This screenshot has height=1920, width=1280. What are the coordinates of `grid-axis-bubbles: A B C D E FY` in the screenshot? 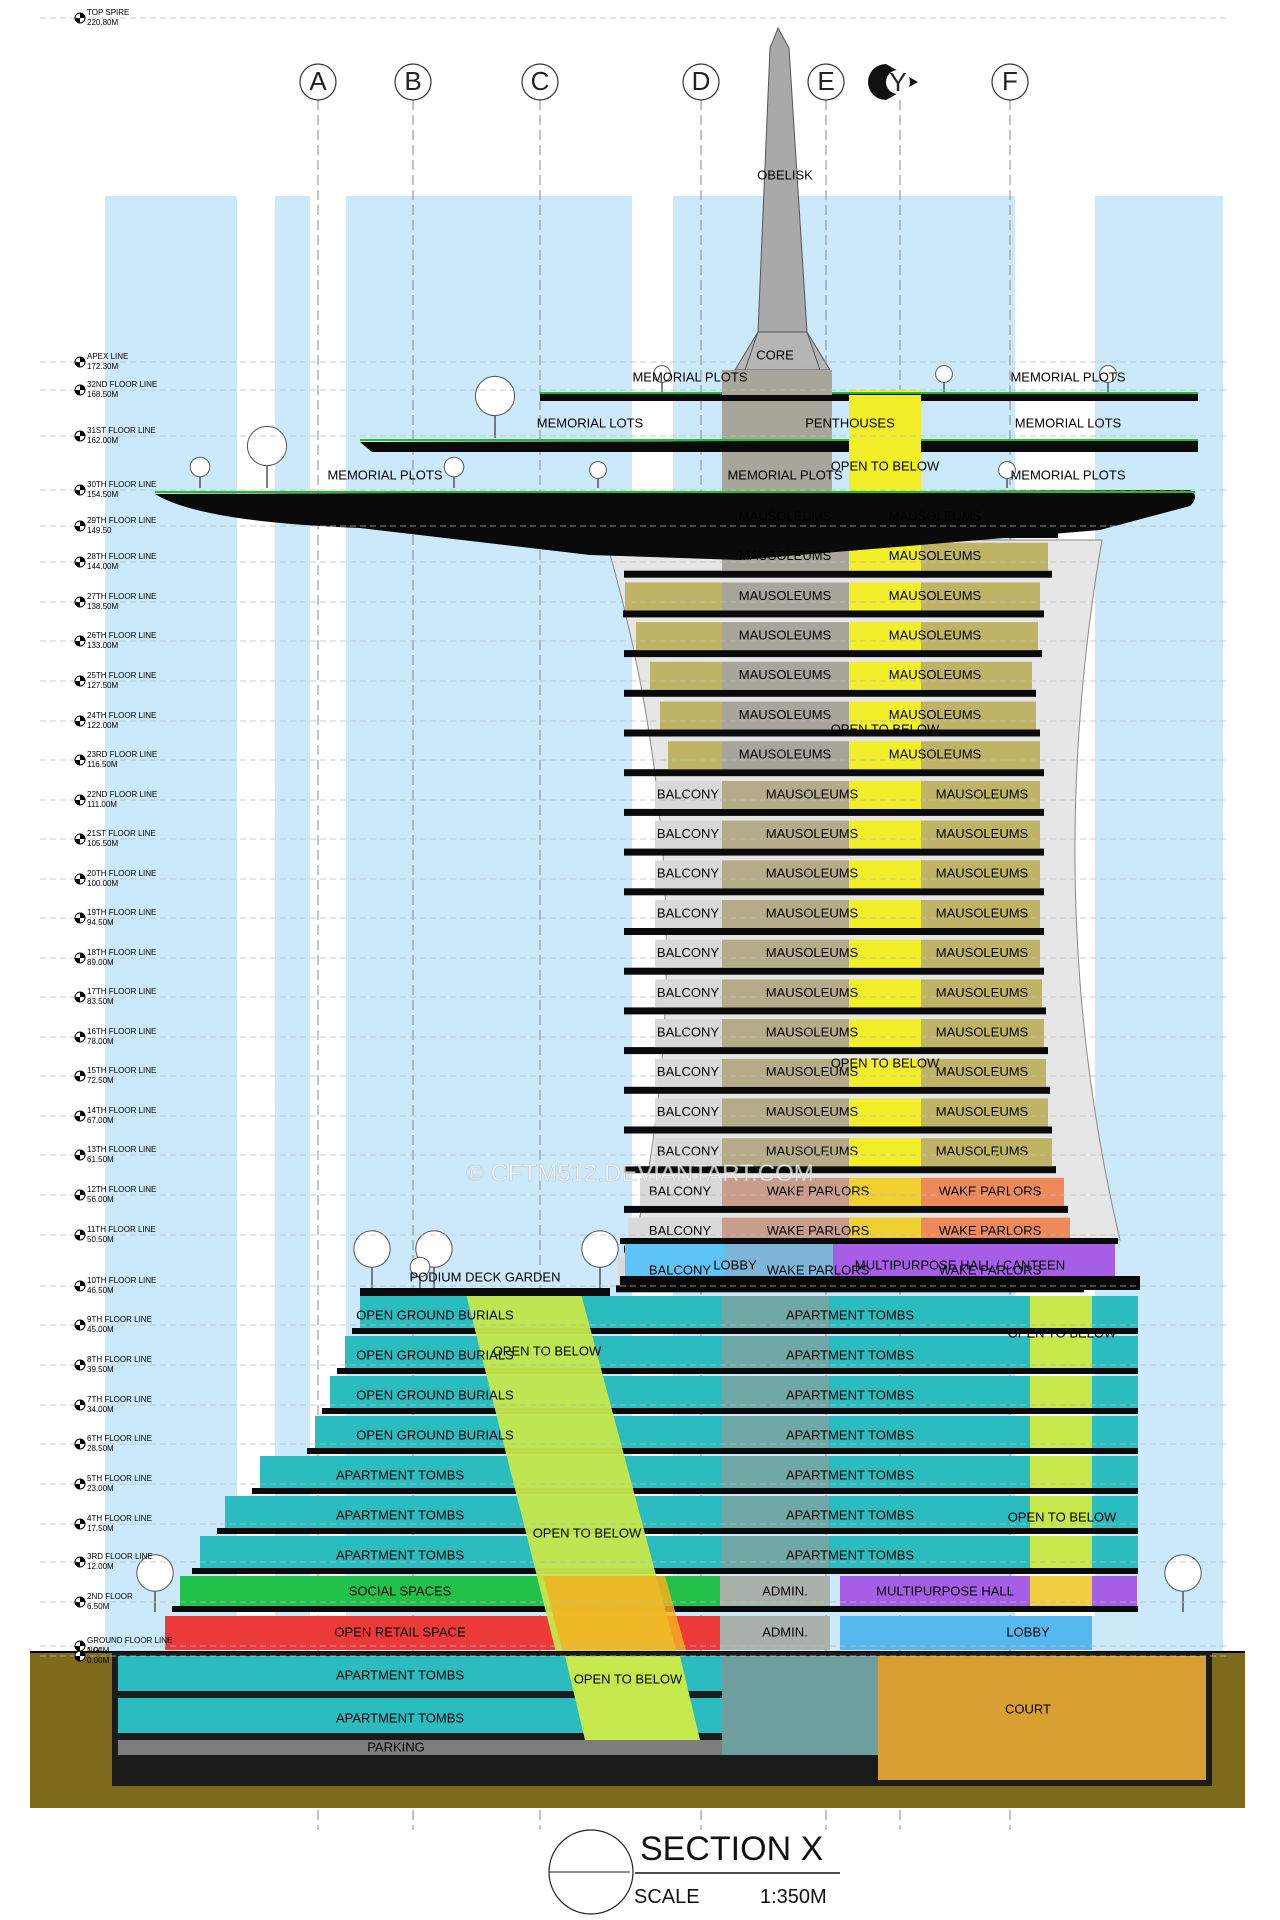 It's located at (664, 82).